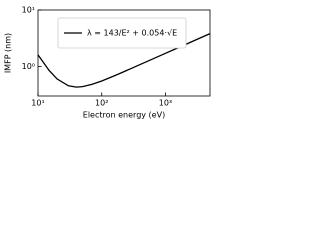  What do you see at coordinates (28, 66) in the screenshot?
I see `y-tick-label: 10⁰` at bounding box center [28, 66].